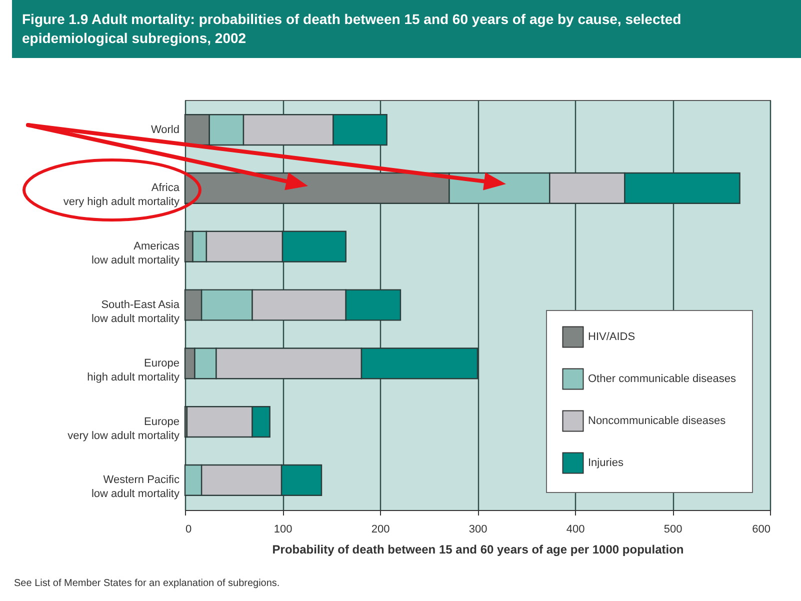 This screenshot has width=801, height=601. What do you see at coordinates (133, 370) in the screenshot?
I see `y-tick-label: Europe high adult mortality` at bounding box center [133, 370].